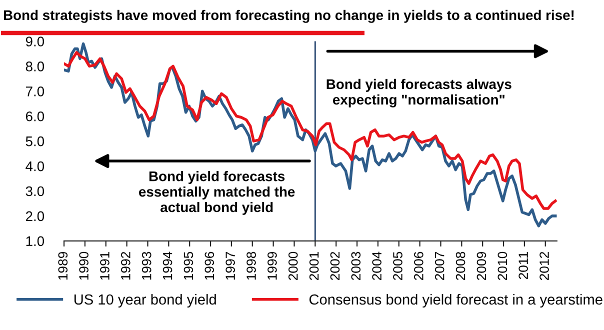 The image size is (604, 330). Describe the element at coordinates (230, 266) in the screenshot. I see `x-tick-label: 1997` at that location.